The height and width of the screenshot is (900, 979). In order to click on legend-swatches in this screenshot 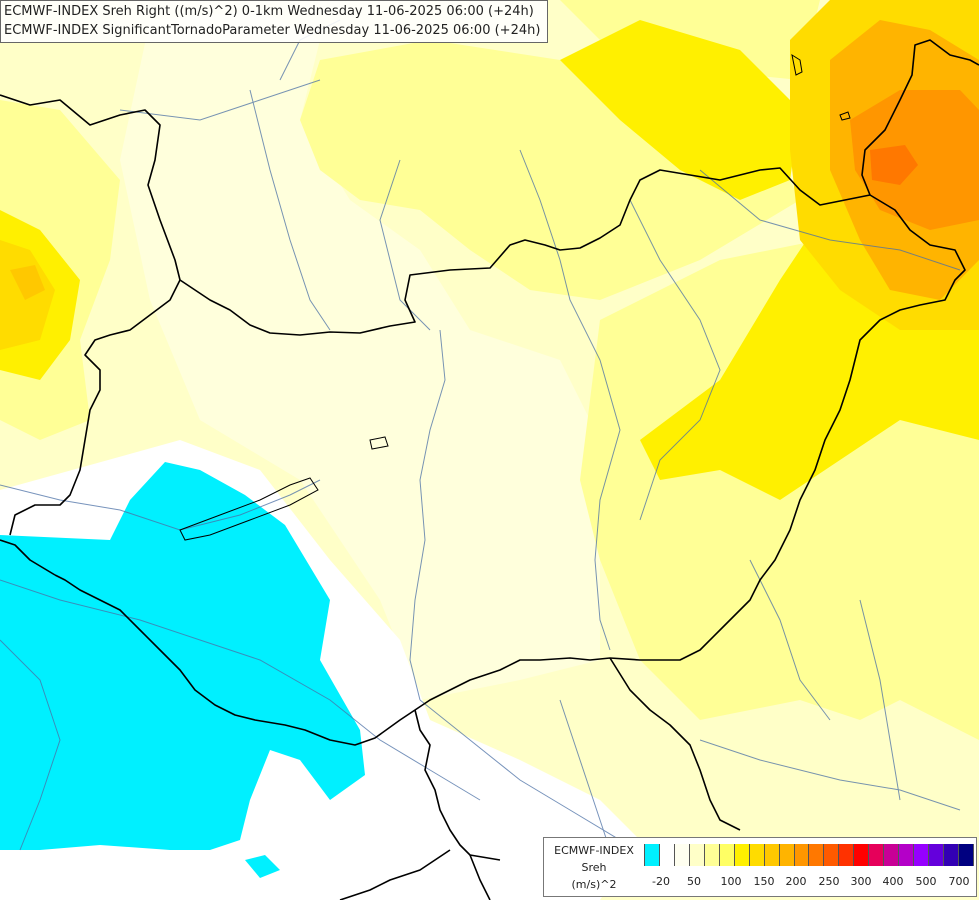, I will do `click(809, 855)`.